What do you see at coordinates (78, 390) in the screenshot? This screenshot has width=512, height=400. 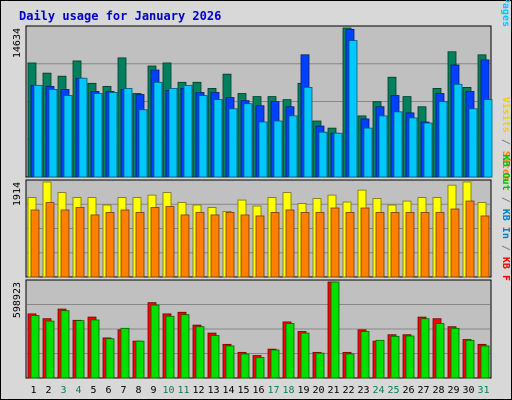 I see `x-tick-label-day-4: 4` at bounding box center [78, 390].